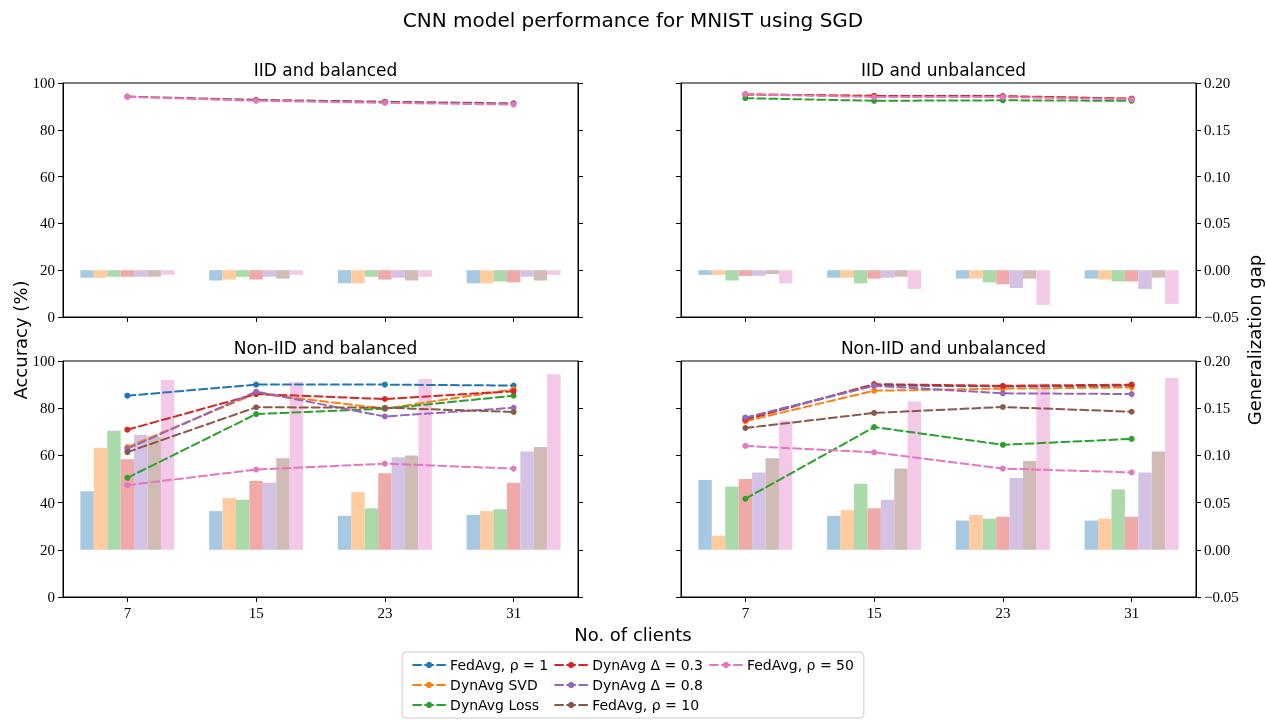 This screenshot has width=1266, height=720. Describe the element at coordinates (495, 705) in the screenshot. I see `legend-label: DynAvg Loss` at that location.